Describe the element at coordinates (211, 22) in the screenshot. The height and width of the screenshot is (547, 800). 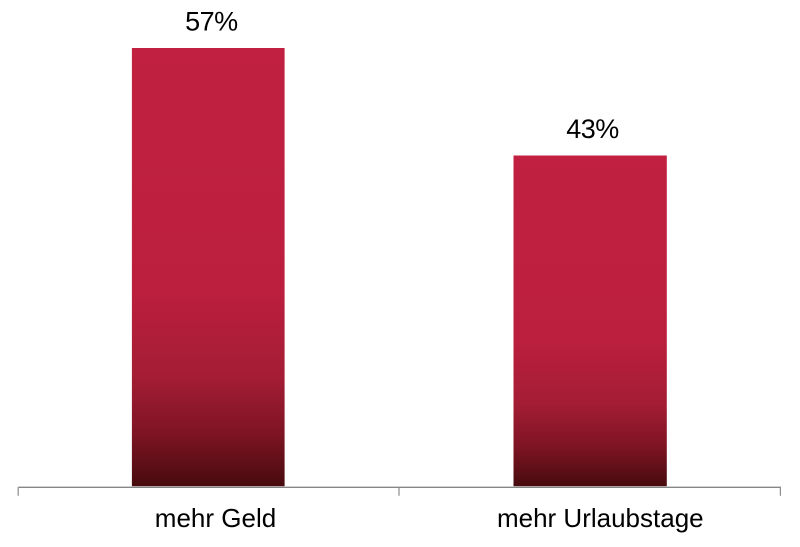
I see `svg-text: 57%` at that location.